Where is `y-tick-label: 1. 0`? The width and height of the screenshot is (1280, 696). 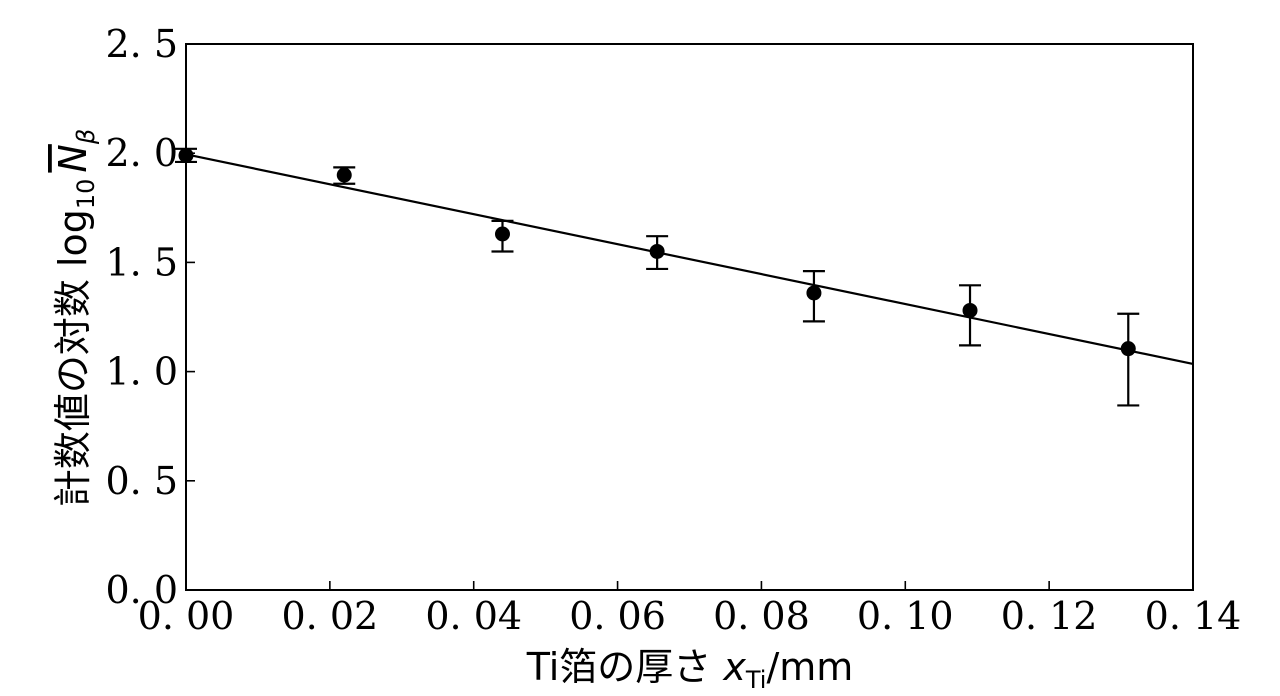
y-tick-label: 1. 0 is located at coordinates (141, 372).